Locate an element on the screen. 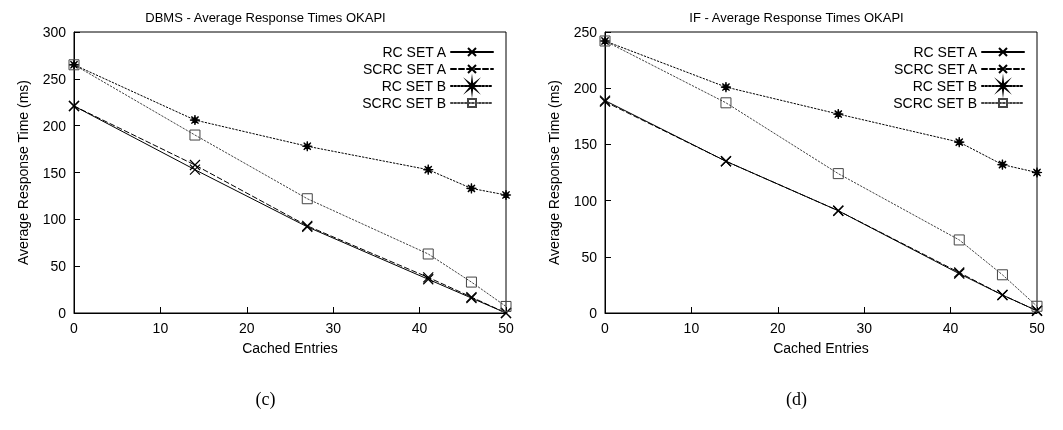 This screenshot has height=430, width=1063. text: (c) is located at coordinates (265, 399).